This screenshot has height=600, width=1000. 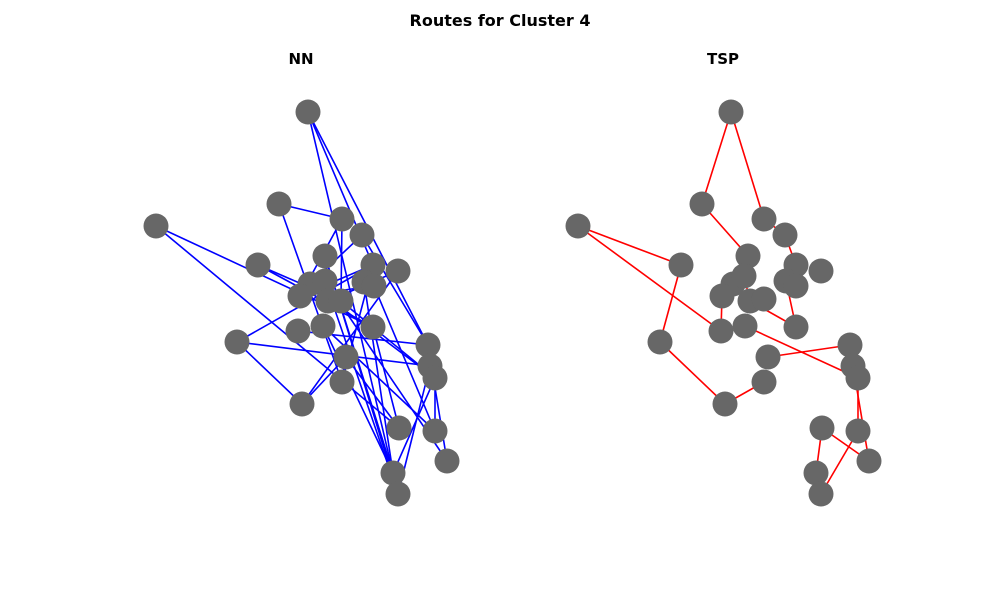 What do you see at coordinates (300, 59) in the screenshot?
I see `nn-panel-title: NN` at bounding box center [300, 59].